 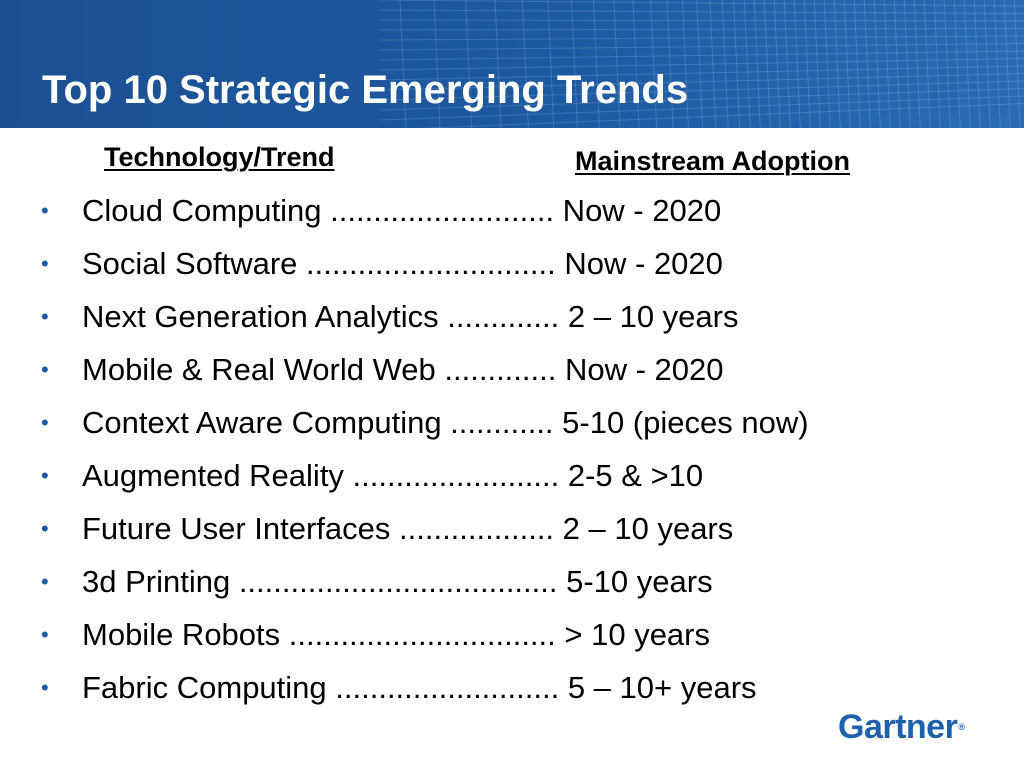 What do you see at coordinates (898, 727) in the screenshot?
I see `logo-wordmark: Gartner` at bounding box center [898, 727].